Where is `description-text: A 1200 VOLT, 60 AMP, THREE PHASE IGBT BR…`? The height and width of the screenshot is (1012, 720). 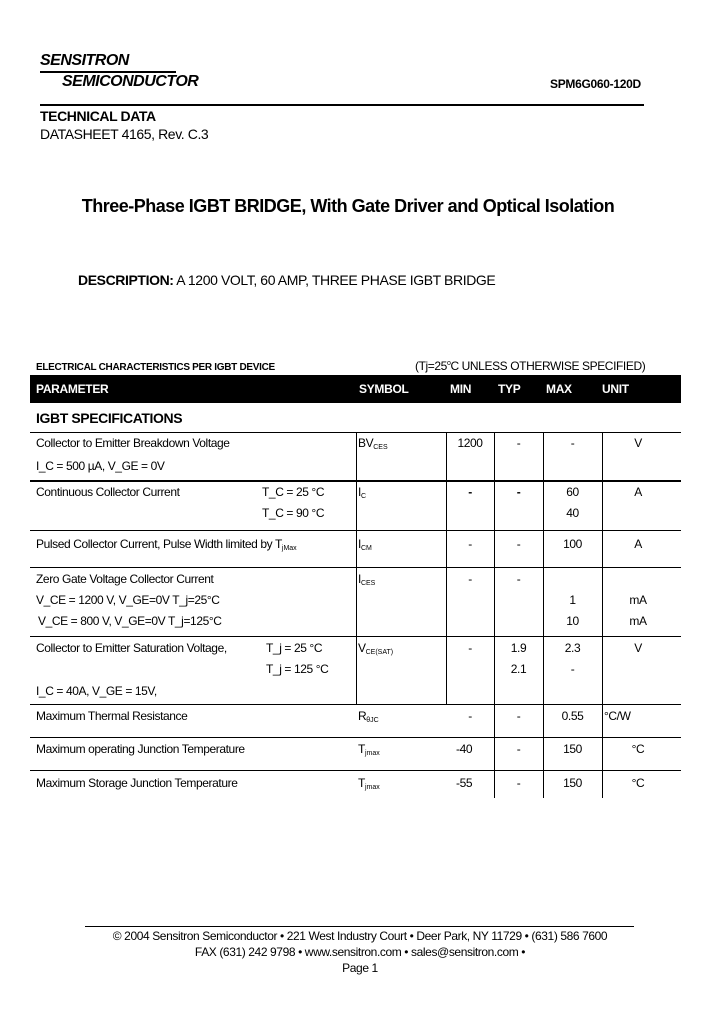 description-text: A 1200 VOLT, 60 AMP, THREE PHASE IGBT BR… is located at coordinates (336, 280).